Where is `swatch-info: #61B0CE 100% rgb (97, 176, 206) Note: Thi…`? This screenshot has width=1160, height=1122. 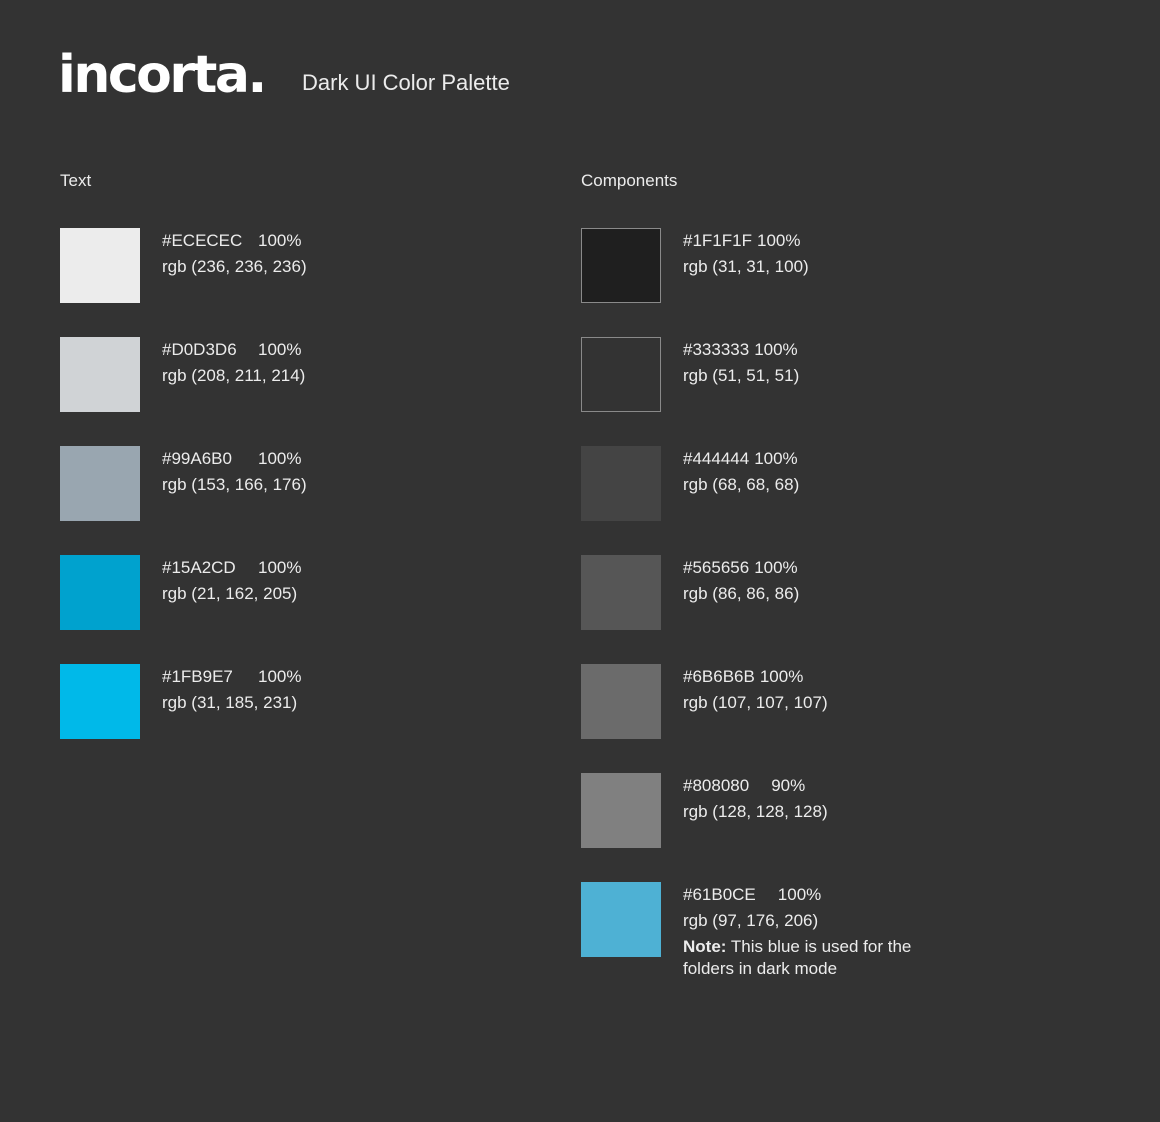
swatch-info: #61B0CE 100% rgb (97, 176, 206) Note: Thi… is located at coordinates (803, 931).